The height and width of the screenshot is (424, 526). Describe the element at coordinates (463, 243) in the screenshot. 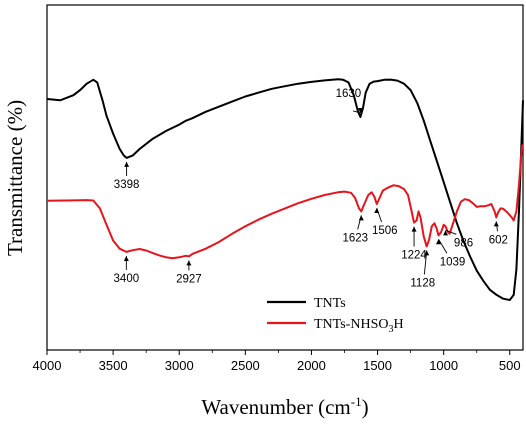

I see `peak-986-label: 986` at that location.